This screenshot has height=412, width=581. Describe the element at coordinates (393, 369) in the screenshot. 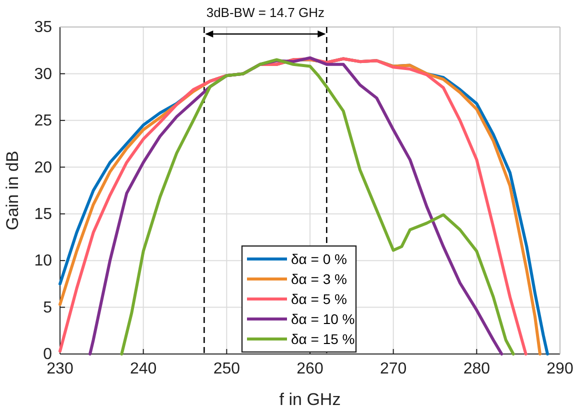

I see `x-tick-label: 270` at that location.